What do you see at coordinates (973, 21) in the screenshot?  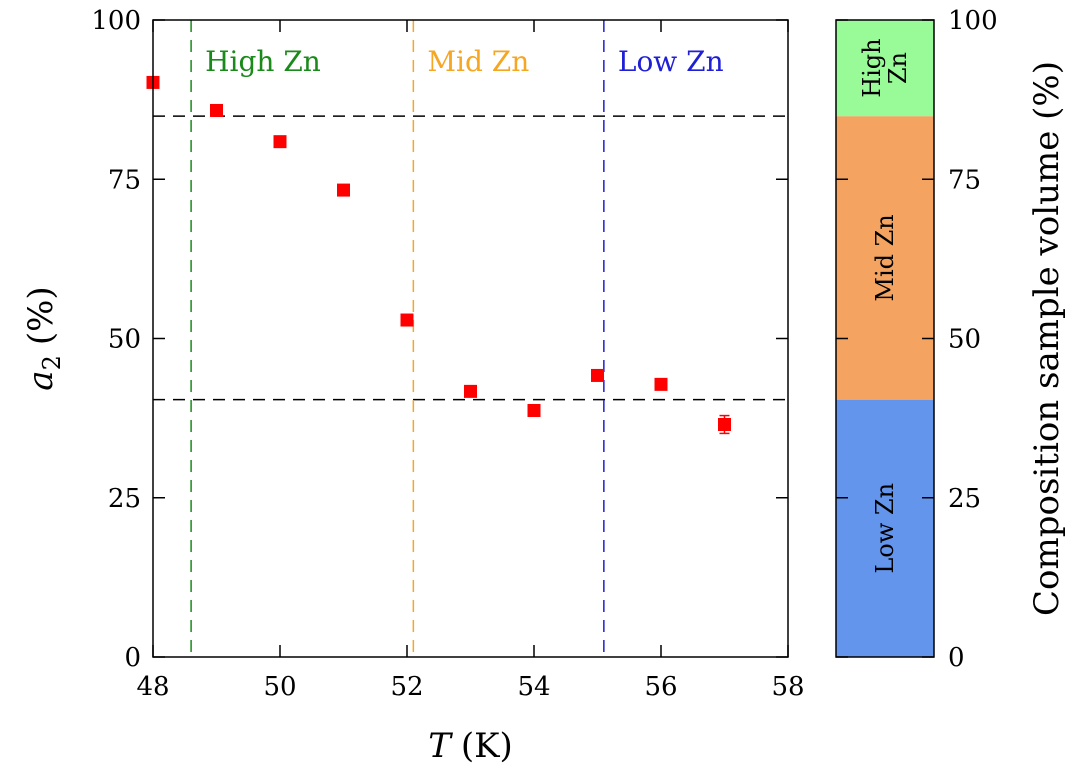 I see `composition-tick-label: 100` at bounding box center [973, 21].